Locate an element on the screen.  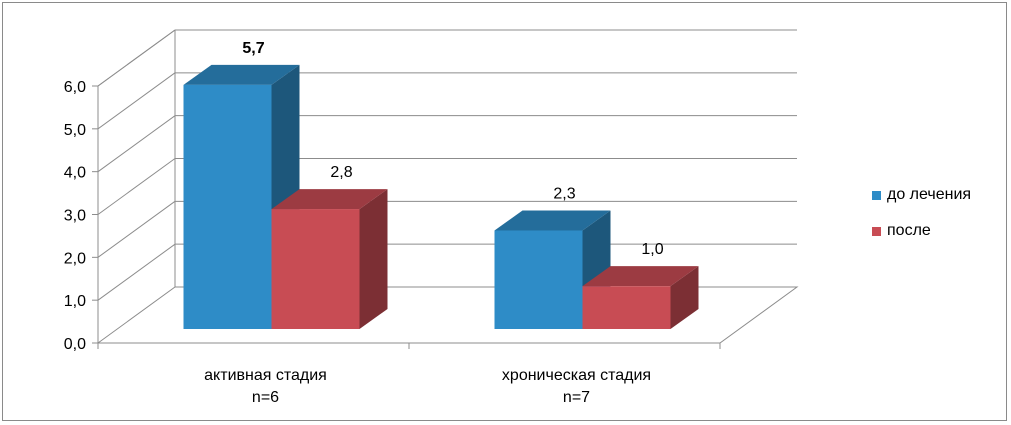
x-tick-label: хроническая стадия is located at coordinates (576, 375).